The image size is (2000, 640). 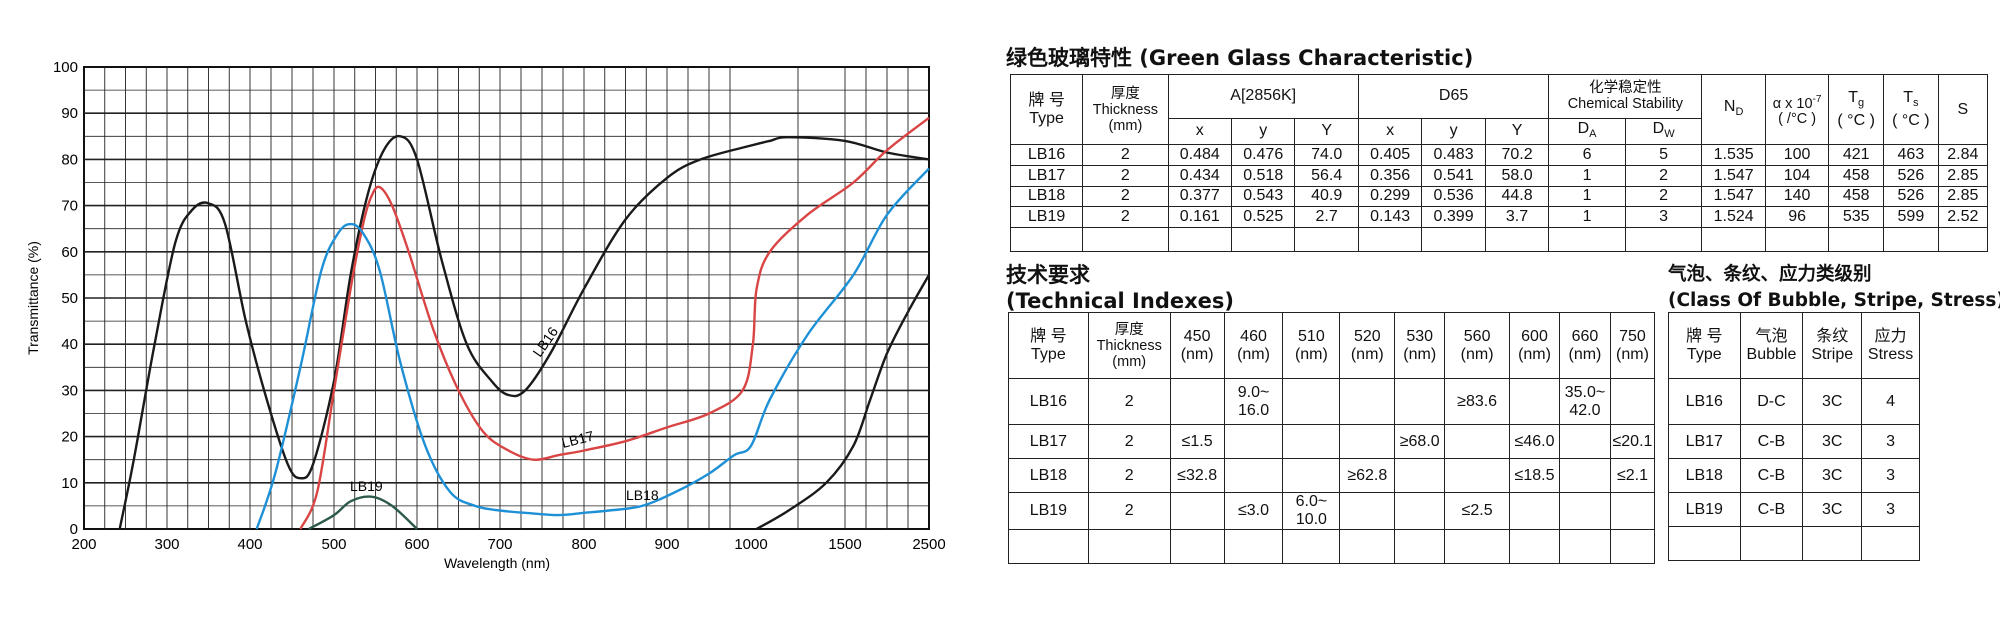 I want to click on table-cell: LB16, so click(x=1046, y=155).